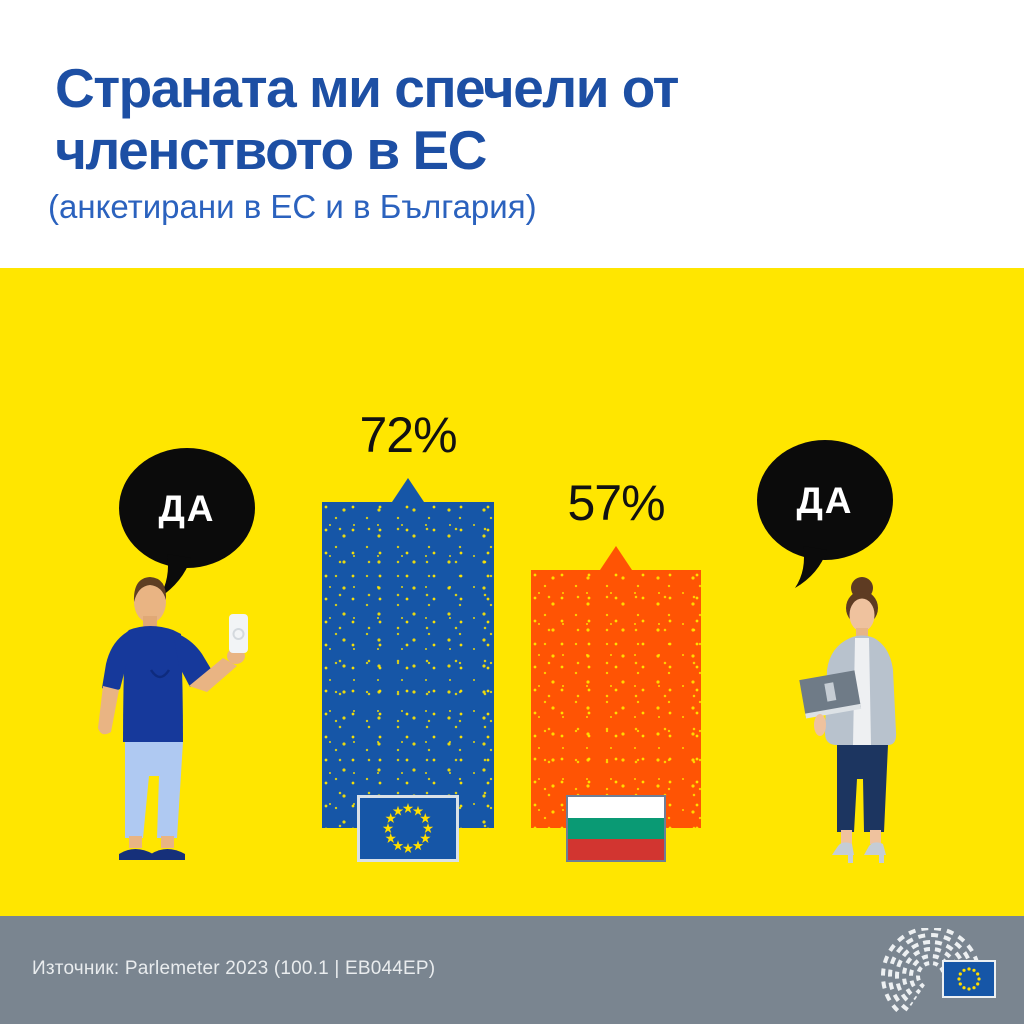  What do you see at coordinates (830, 692) in the screenshot?
I see `folder-label` at bounding box center [830, 692].